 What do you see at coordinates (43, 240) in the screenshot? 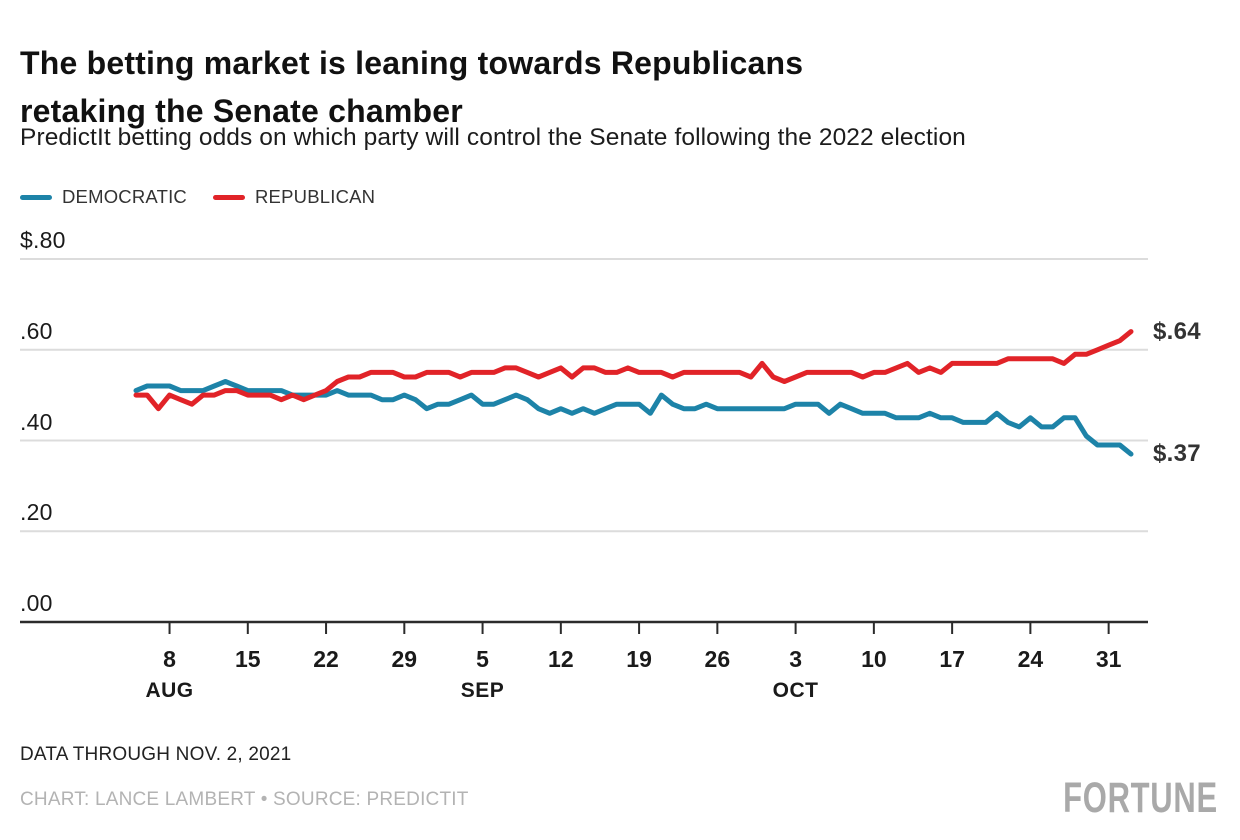
I see `y-axis-label: $.80` at bounding box center [43, 240].